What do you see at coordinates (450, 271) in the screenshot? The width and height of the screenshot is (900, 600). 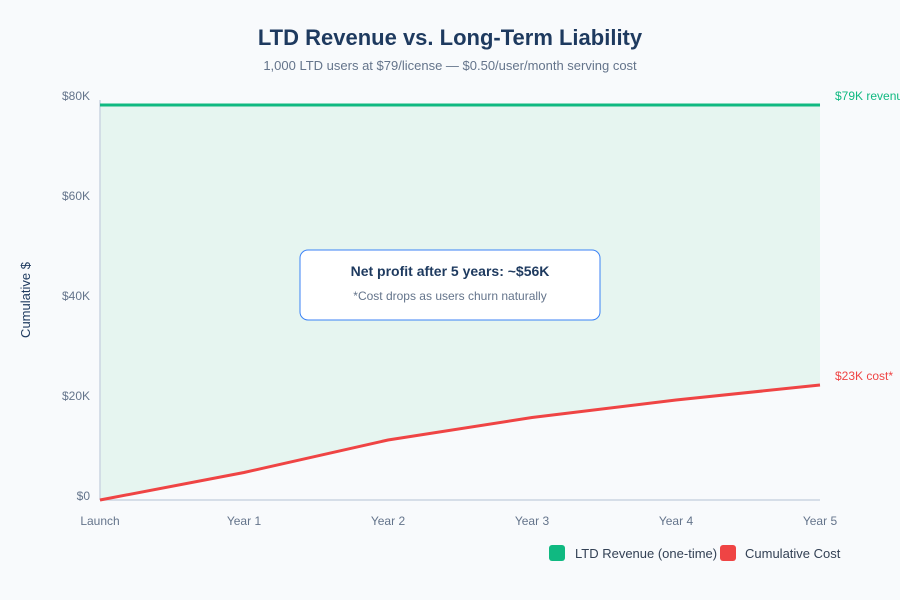 I see `annotation-title: Net profit after 5 years: ~$56K` at bounding box center [450, 271].